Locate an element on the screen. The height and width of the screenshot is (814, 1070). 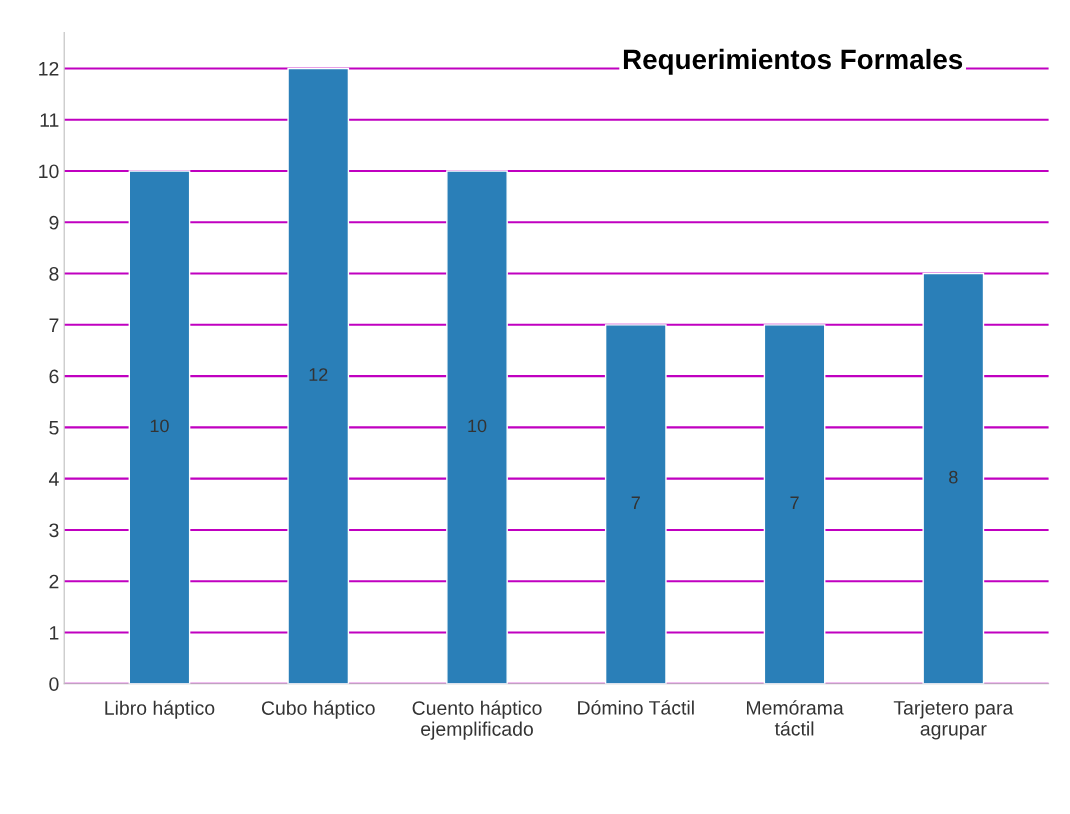
x-tick-label: Cubo háptico is located at coordinates (318, 709).